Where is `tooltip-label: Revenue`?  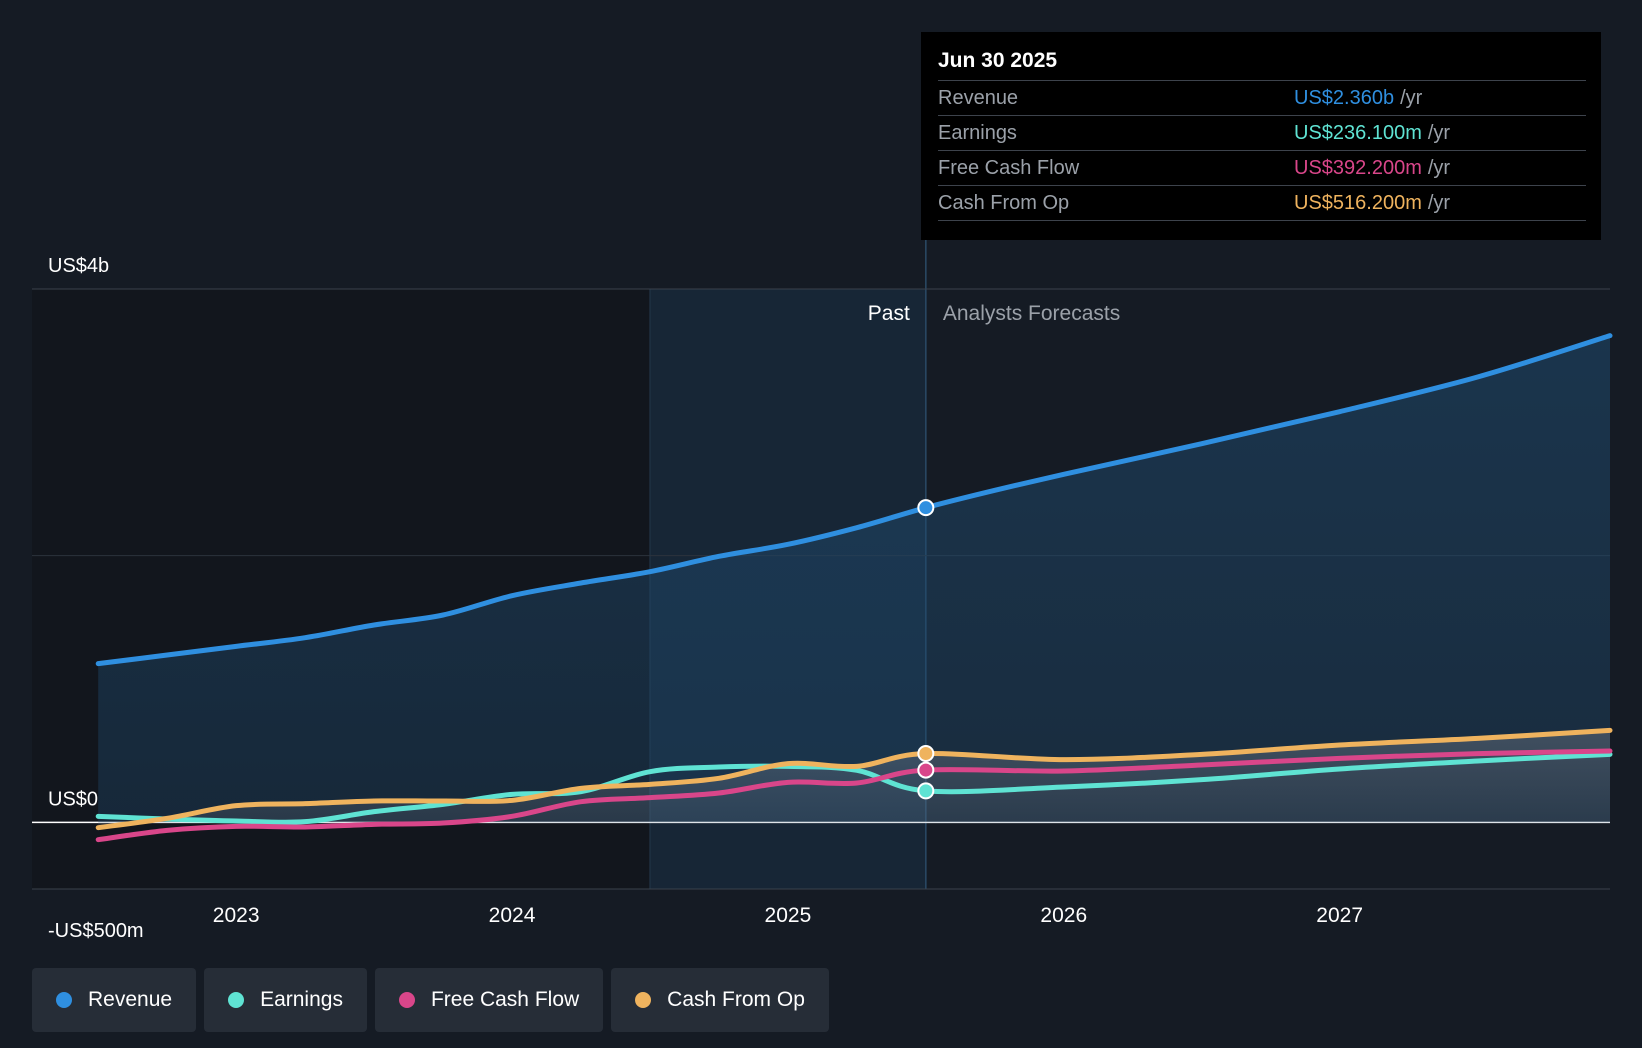
tooltip-label: Revenue is located at coordinates (978, 98).